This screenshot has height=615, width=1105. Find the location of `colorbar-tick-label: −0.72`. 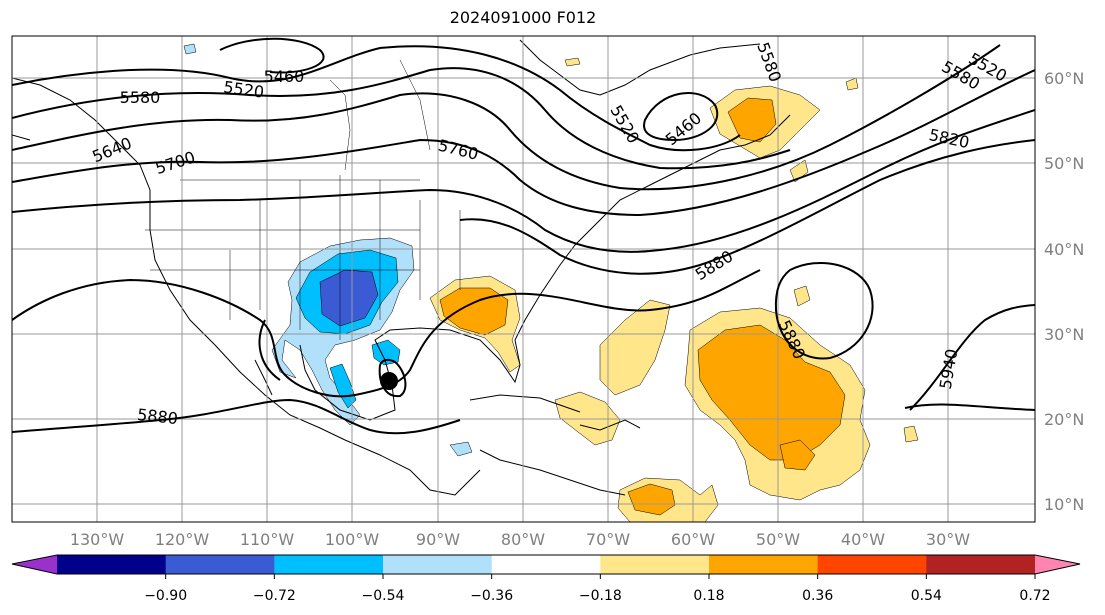

colorbar-tick-label: −0.72 is located at coordinates (274, 596).